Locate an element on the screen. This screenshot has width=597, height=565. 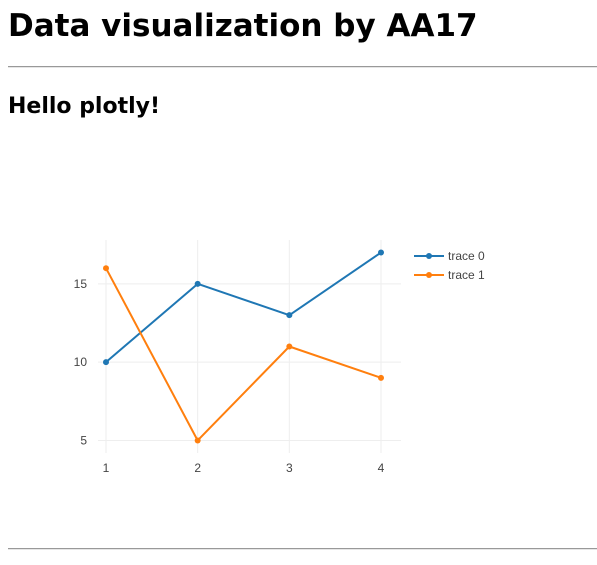
x-tick-label: 2 is located at coordinates (197, 468).